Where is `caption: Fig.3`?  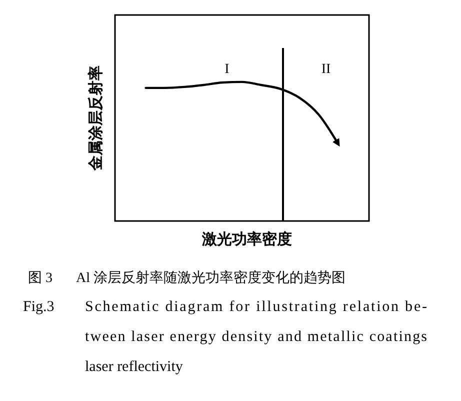 caption: Fig.3 is located at coordinates (38, 307).